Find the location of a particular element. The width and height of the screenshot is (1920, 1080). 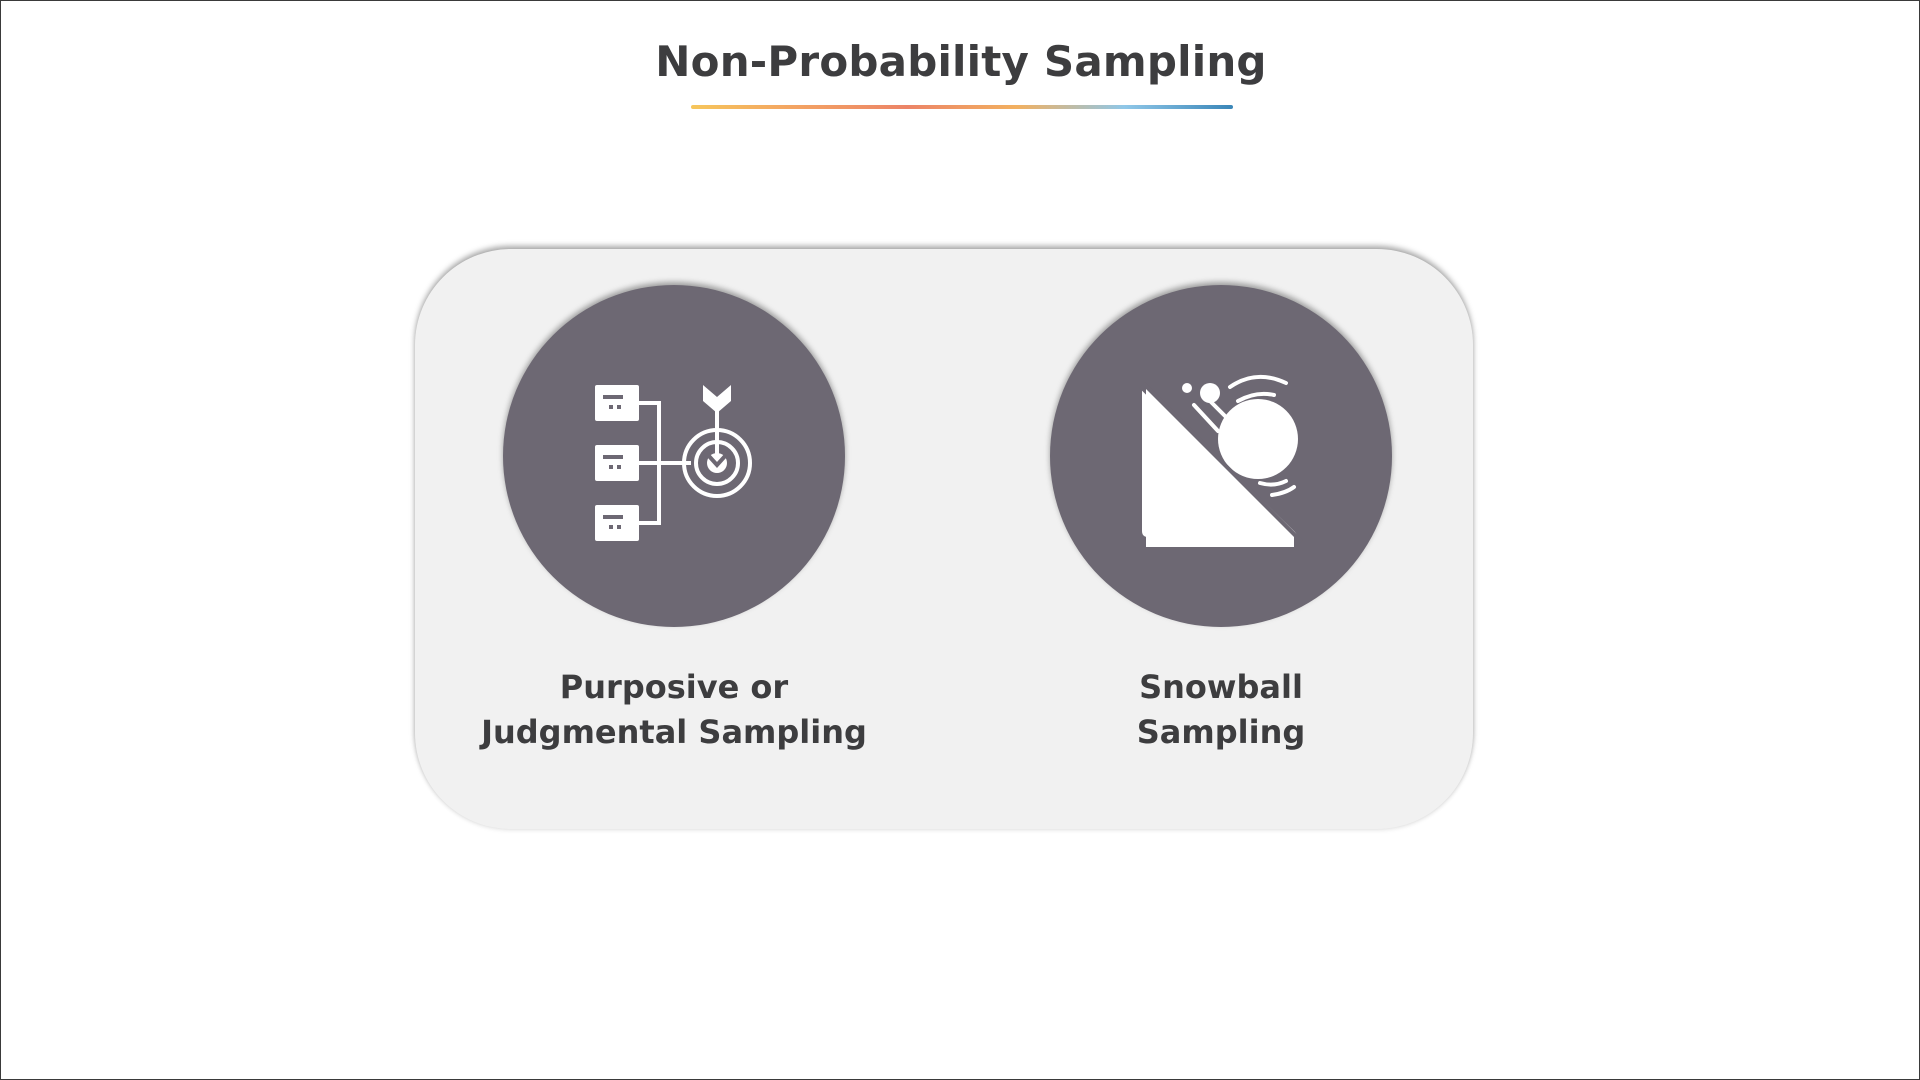

card-snowball-sampling: Snowball Sampling is located at coordinates (1221, 520).